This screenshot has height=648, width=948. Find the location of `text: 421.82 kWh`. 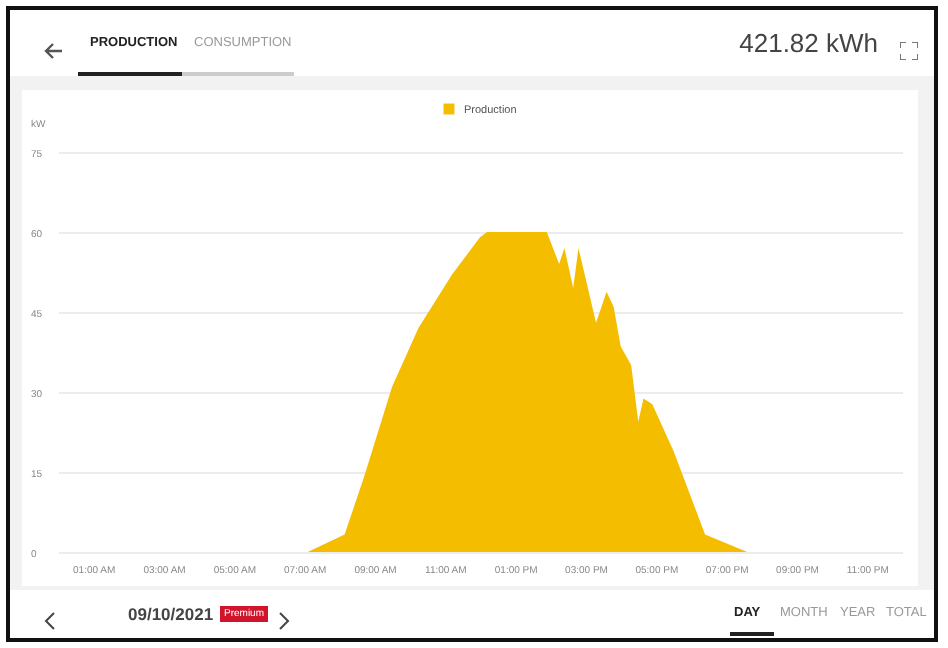

text: 421.82 kWh is located at coordinates (808, 43).